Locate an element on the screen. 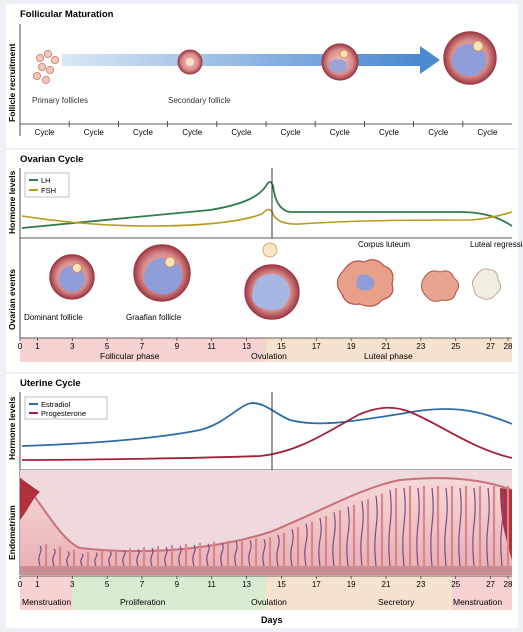 The height and width of the screenshot is (632, 523). follicular-phase-band is located at coordinates (143, 350).